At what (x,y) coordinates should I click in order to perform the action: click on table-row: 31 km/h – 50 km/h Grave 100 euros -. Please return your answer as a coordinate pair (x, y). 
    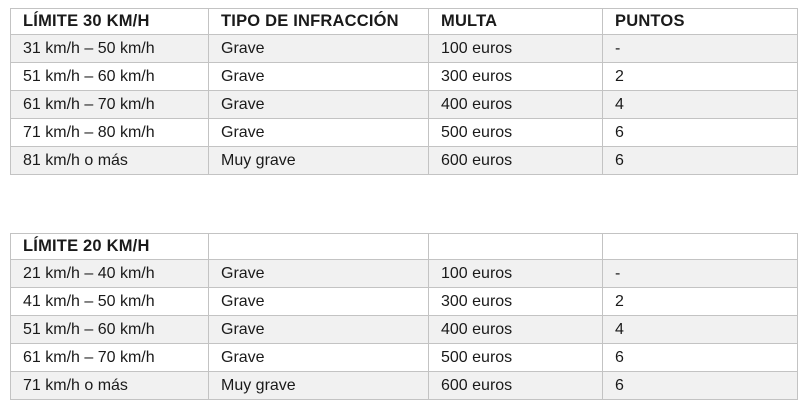
    Looking at the image, I should click on (404, 48).